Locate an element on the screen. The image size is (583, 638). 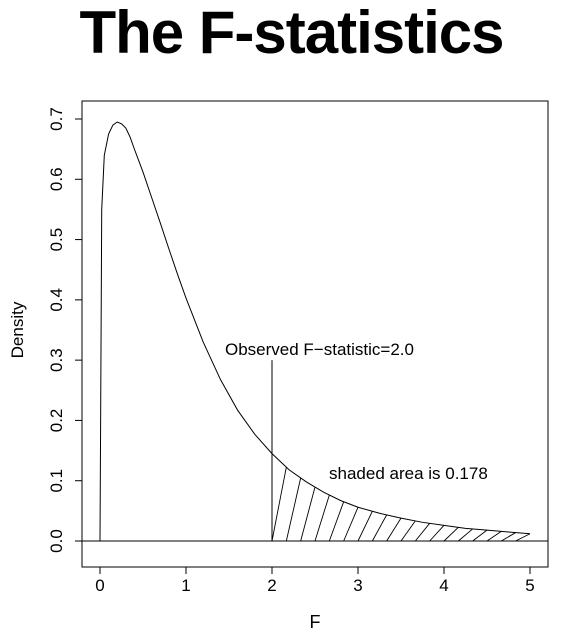
x-tick-label: 1 is located at coordinates (185, 585).